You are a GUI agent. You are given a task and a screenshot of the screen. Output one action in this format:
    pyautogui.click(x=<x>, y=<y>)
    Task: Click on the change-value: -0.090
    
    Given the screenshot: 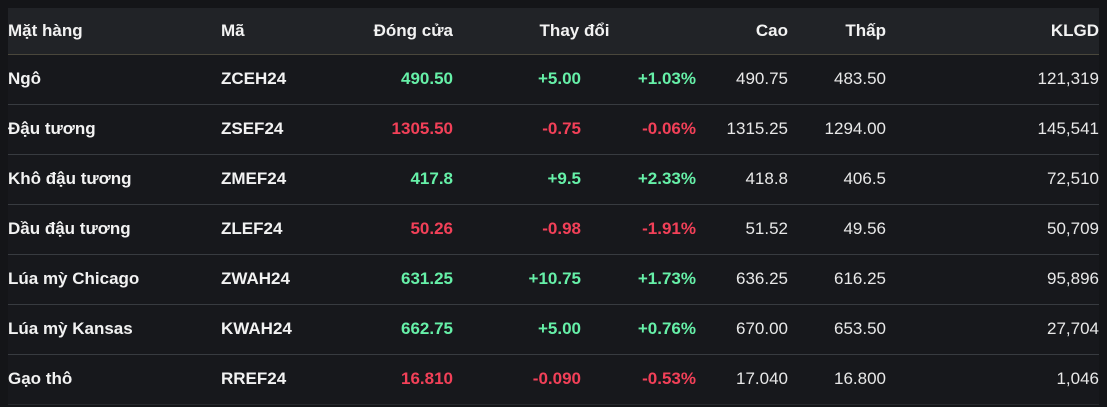 What is the action you would take?
    pyautogui.click(x=517, y=379)
    